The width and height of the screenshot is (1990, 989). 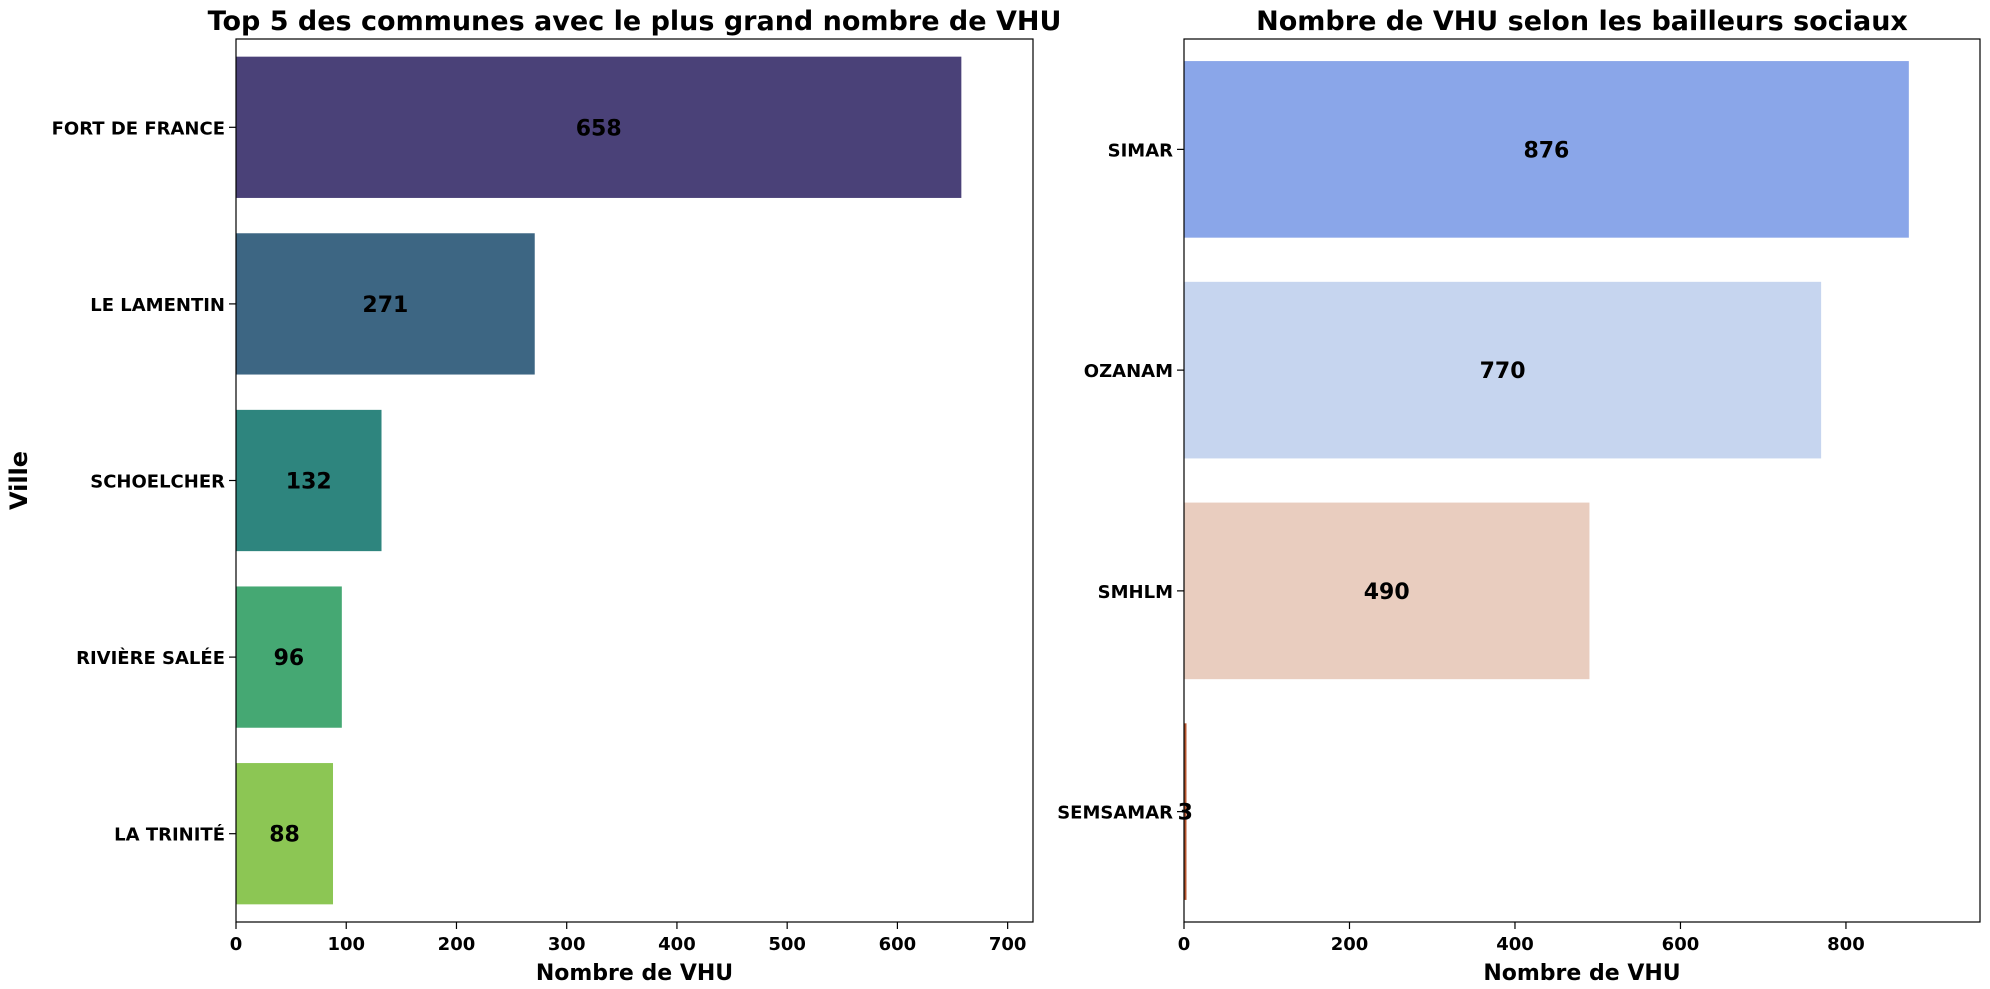 I want to click on bar-value-label: 3, so click(x=1185, y=813).